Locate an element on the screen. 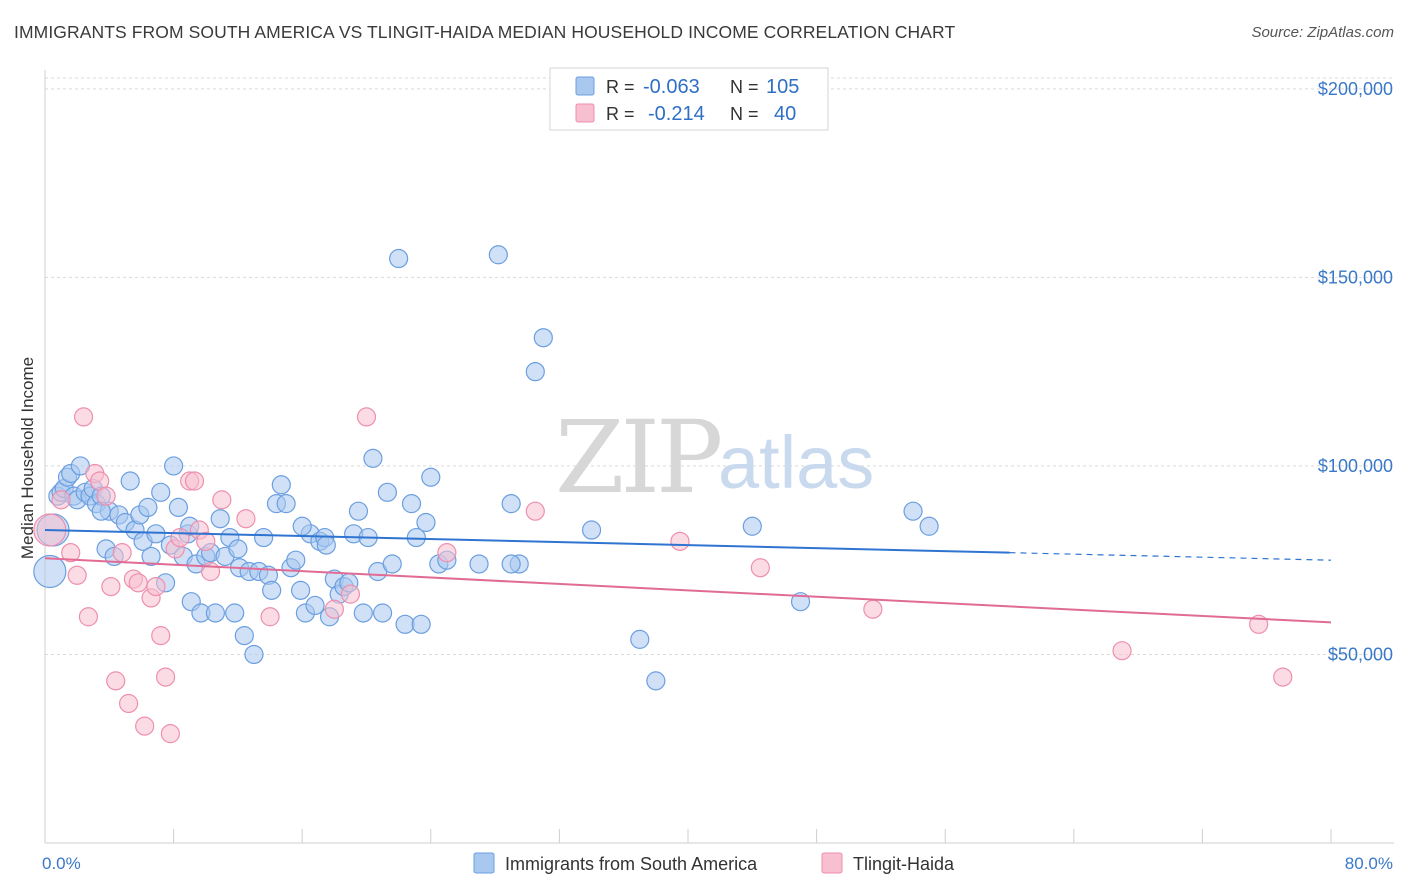 Image resolution: width=1406 pixels, height=892 pixels. correlation-legend: R = -0.063 N = 105 R = -0.214 N = 40 is located at coordinates (689, 99).